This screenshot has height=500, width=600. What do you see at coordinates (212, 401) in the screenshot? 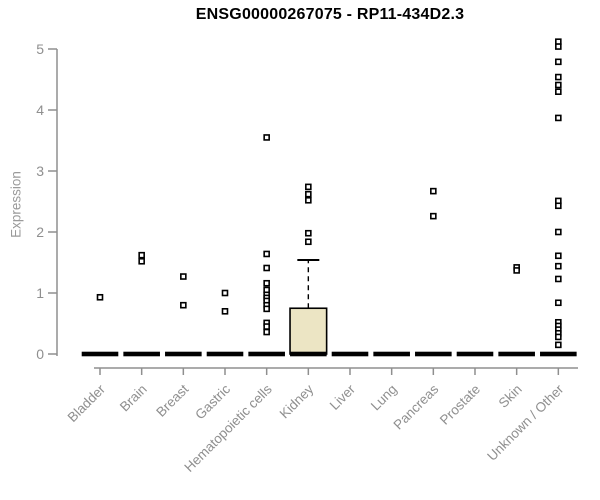
I see `x-tick-label: Gastric` at bounding box center [212, 401].